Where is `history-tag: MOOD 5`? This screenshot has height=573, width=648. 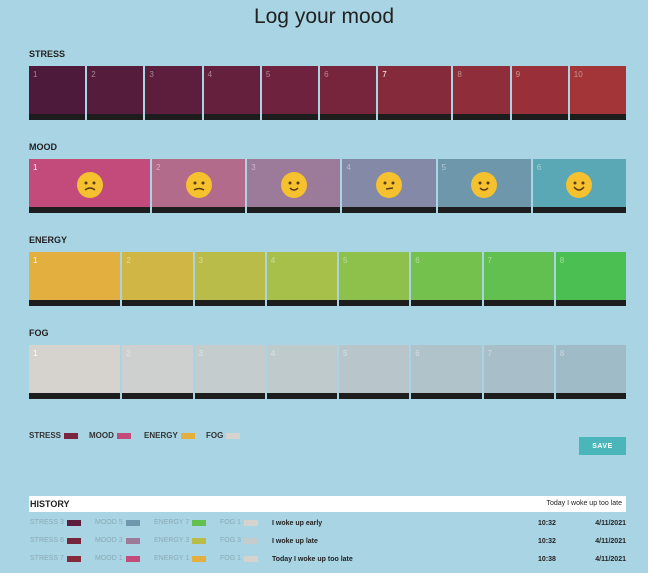 history-tag: MOOD 5 is located at coordinates (117, 522).